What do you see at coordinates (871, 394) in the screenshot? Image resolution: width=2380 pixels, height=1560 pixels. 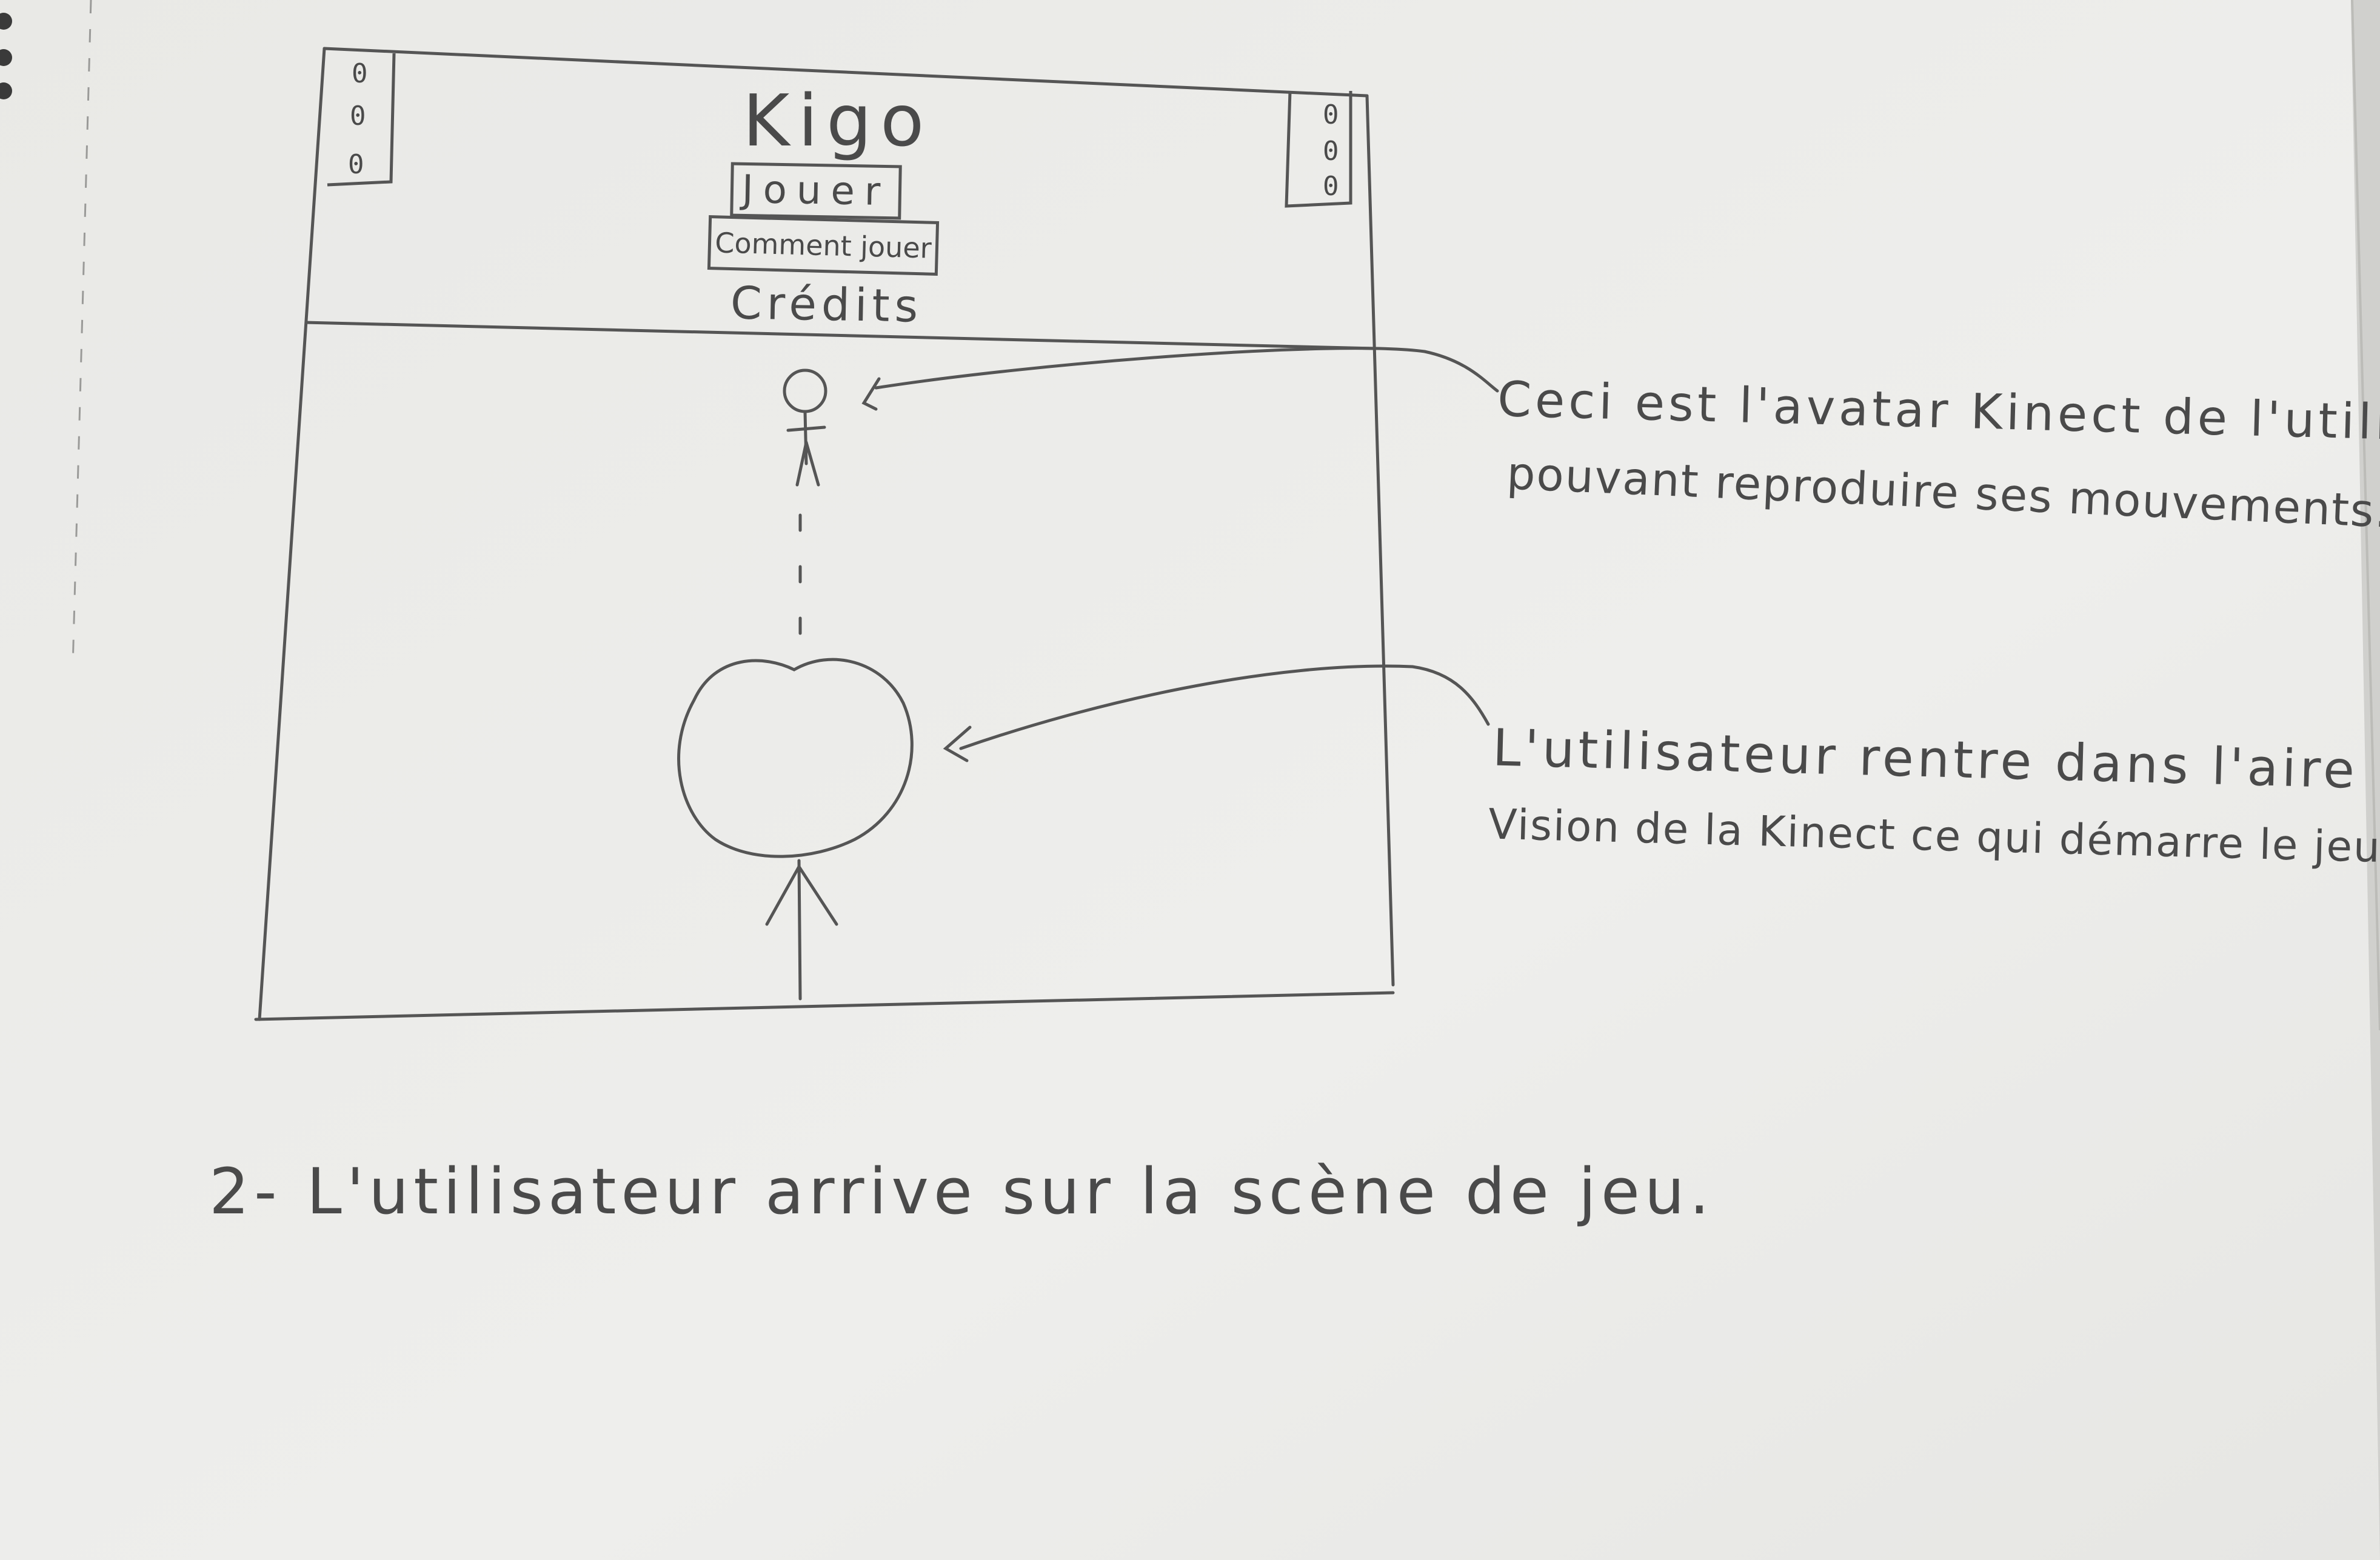 I see `avatar-arrowhead` at bounding box center [871, 394].